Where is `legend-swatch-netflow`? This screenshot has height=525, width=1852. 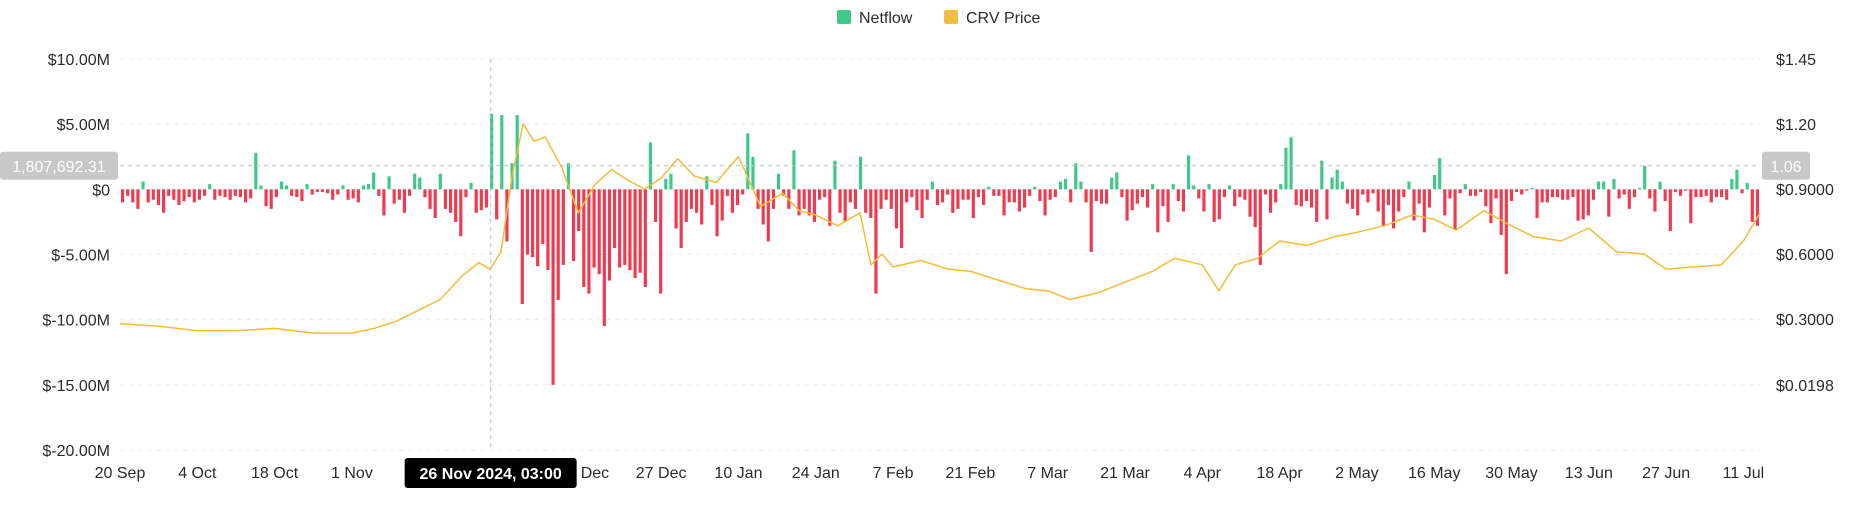 legend-swatch-netflow is located at coordinates (844, 17).